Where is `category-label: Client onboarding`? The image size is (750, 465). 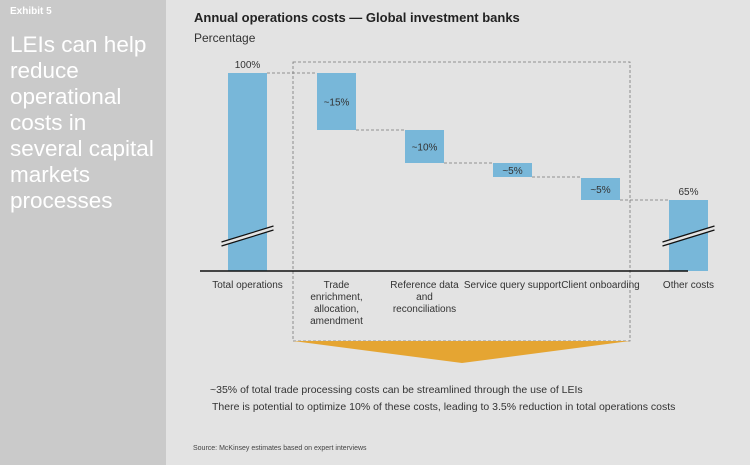 category-label: Client onboarding is located at coordinates (600, 285).